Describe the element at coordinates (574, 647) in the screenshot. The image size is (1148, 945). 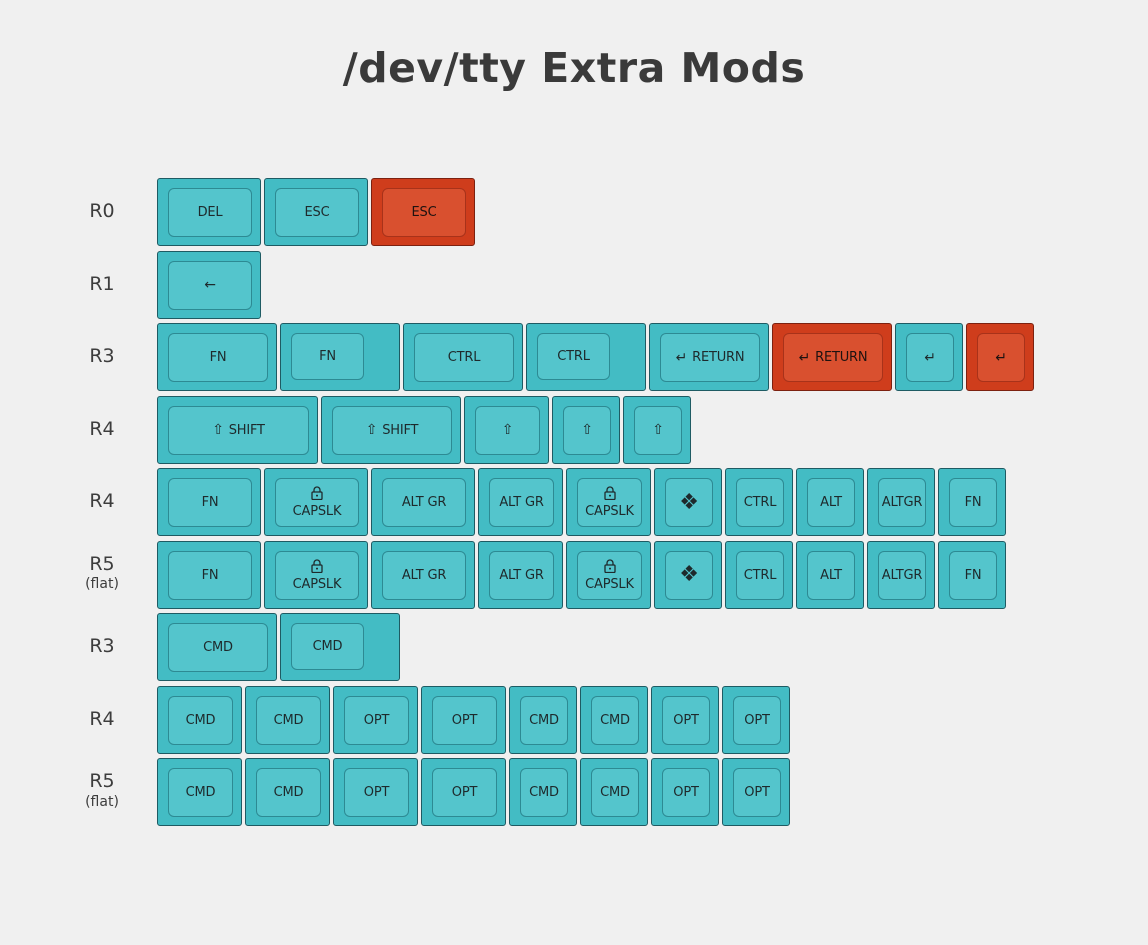
I see `keycap-row: R3 CMD CMD` at that location.